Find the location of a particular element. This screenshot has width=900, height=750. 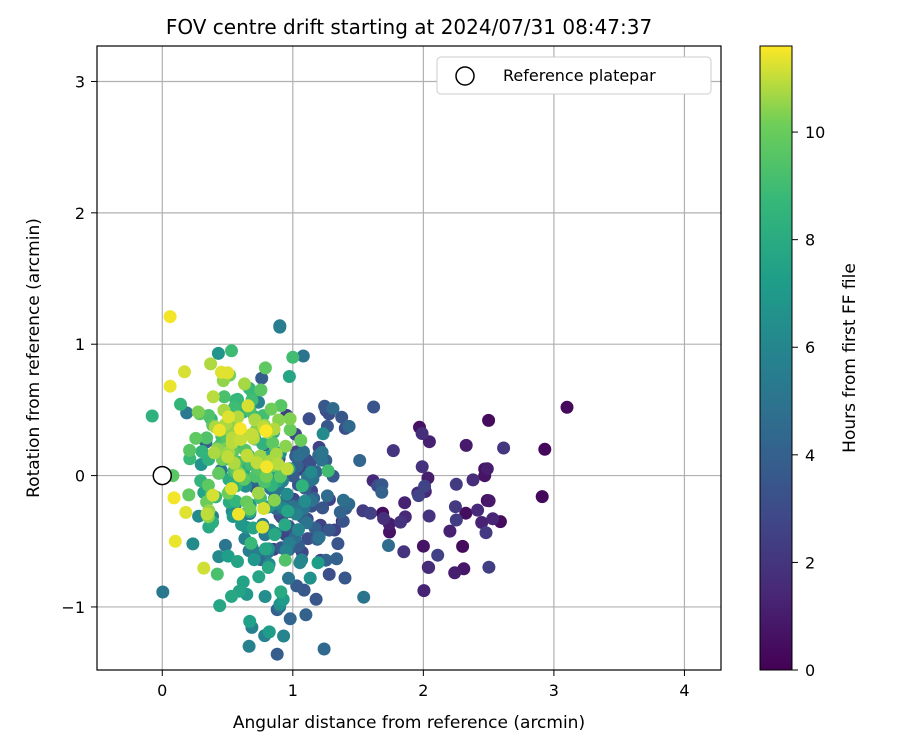

x-axis-label: Angular distance from reference (arcmin) is located at coordinates (409, 723).